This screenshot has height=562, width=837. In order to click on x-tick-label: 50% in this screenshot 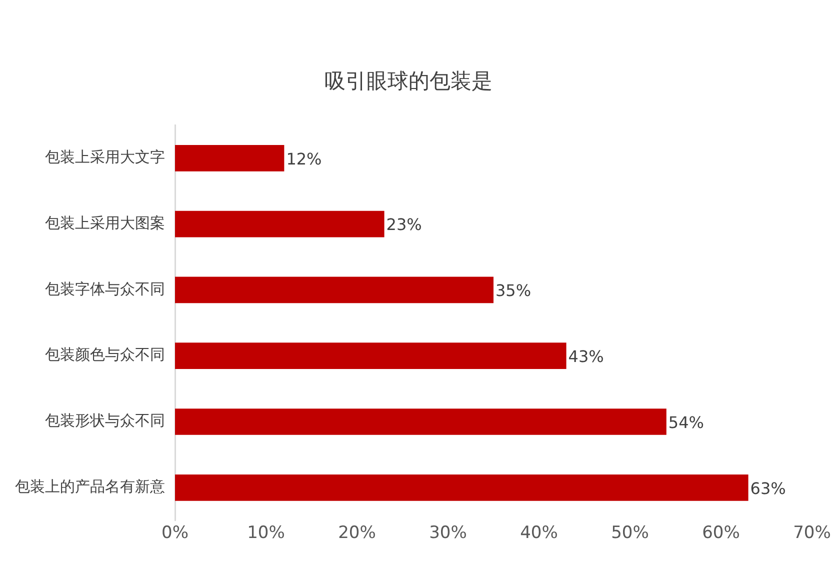, I will do `click(630, 533)`.